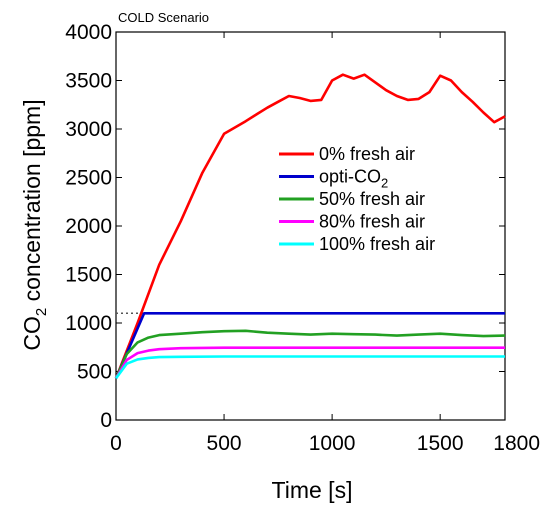 This screenshot has width=550, height=514. What do you see at coordinates (106, 420) in the screenshot?
I see `y-tick-label: 0` at bounding box center [106, 420].